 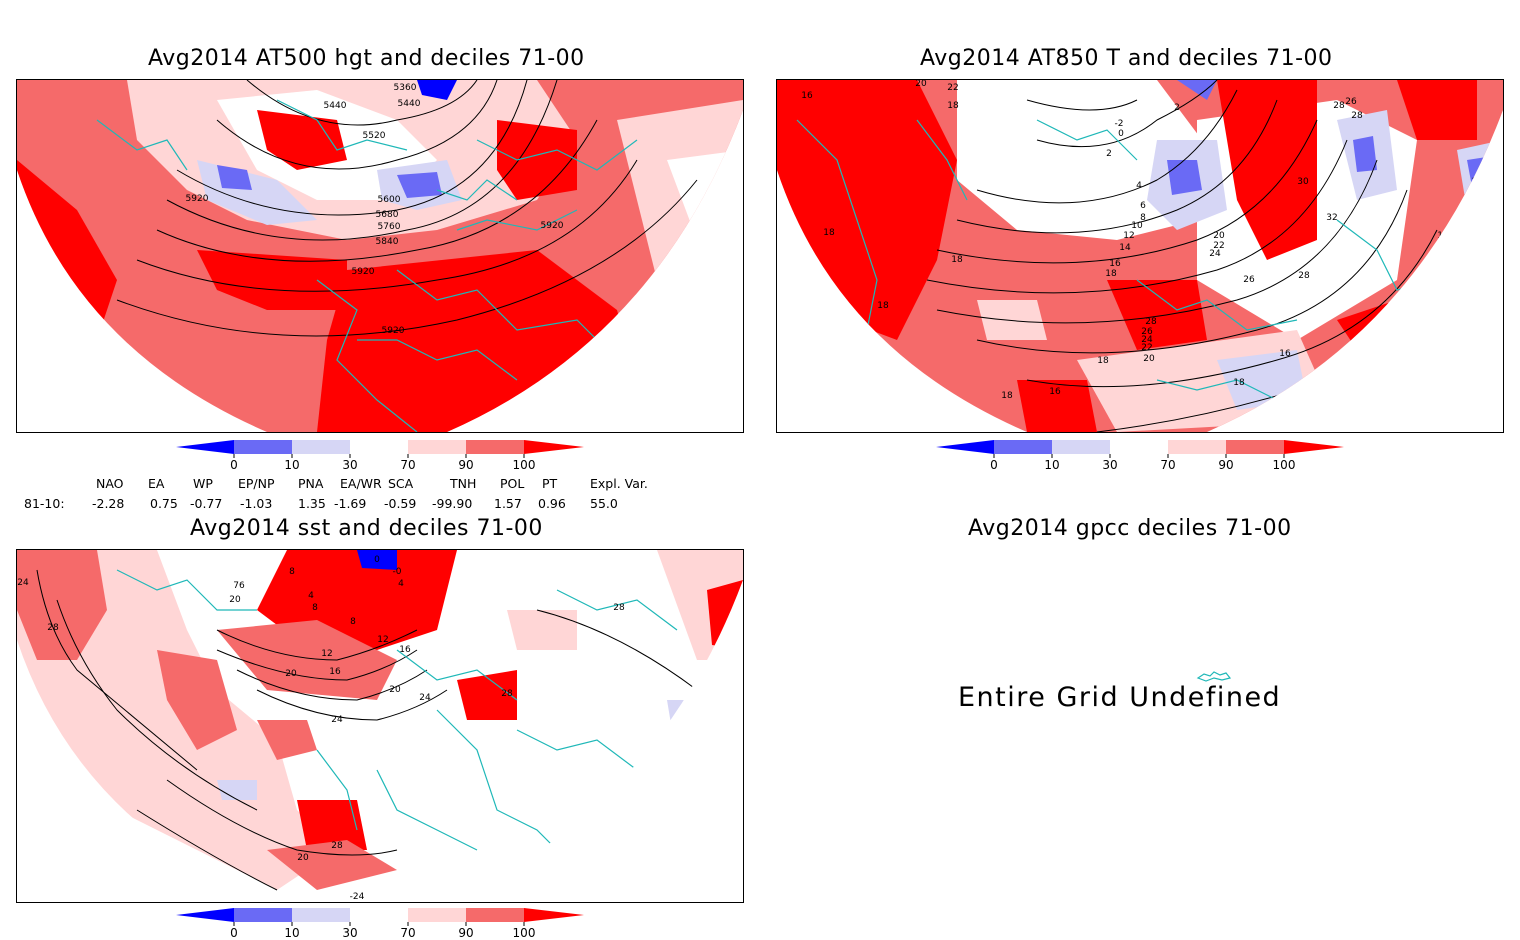 What do you see at coordinates (312, 503) in the screenshot?
I see `index-value: 1.35` at bounding box center [312, 503].